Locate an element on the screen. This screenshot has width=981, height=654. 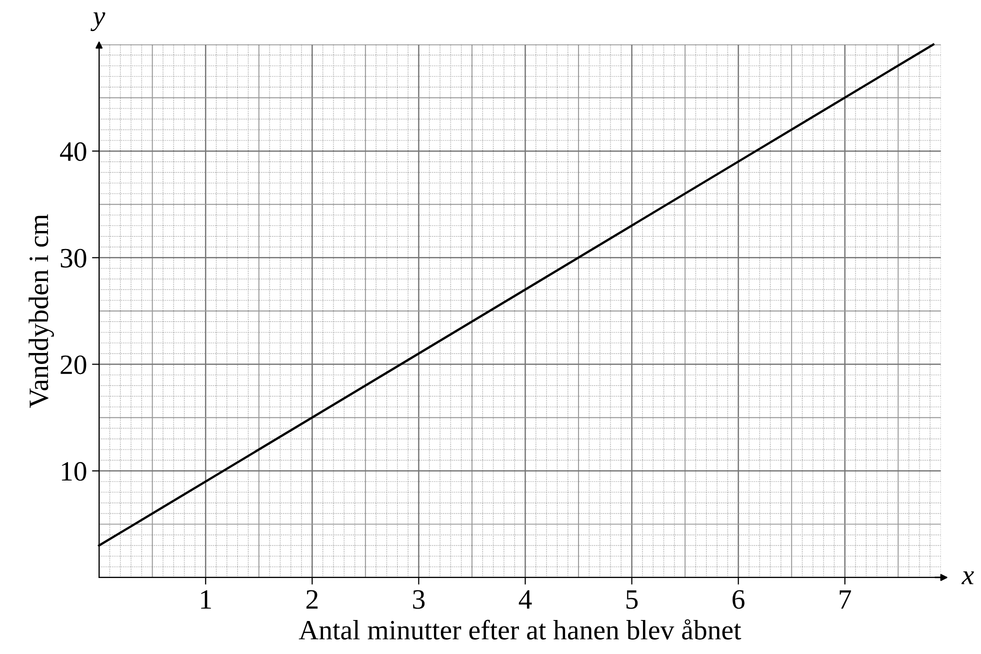
y-tick-label: 20 is located at coordinates (73, 364).